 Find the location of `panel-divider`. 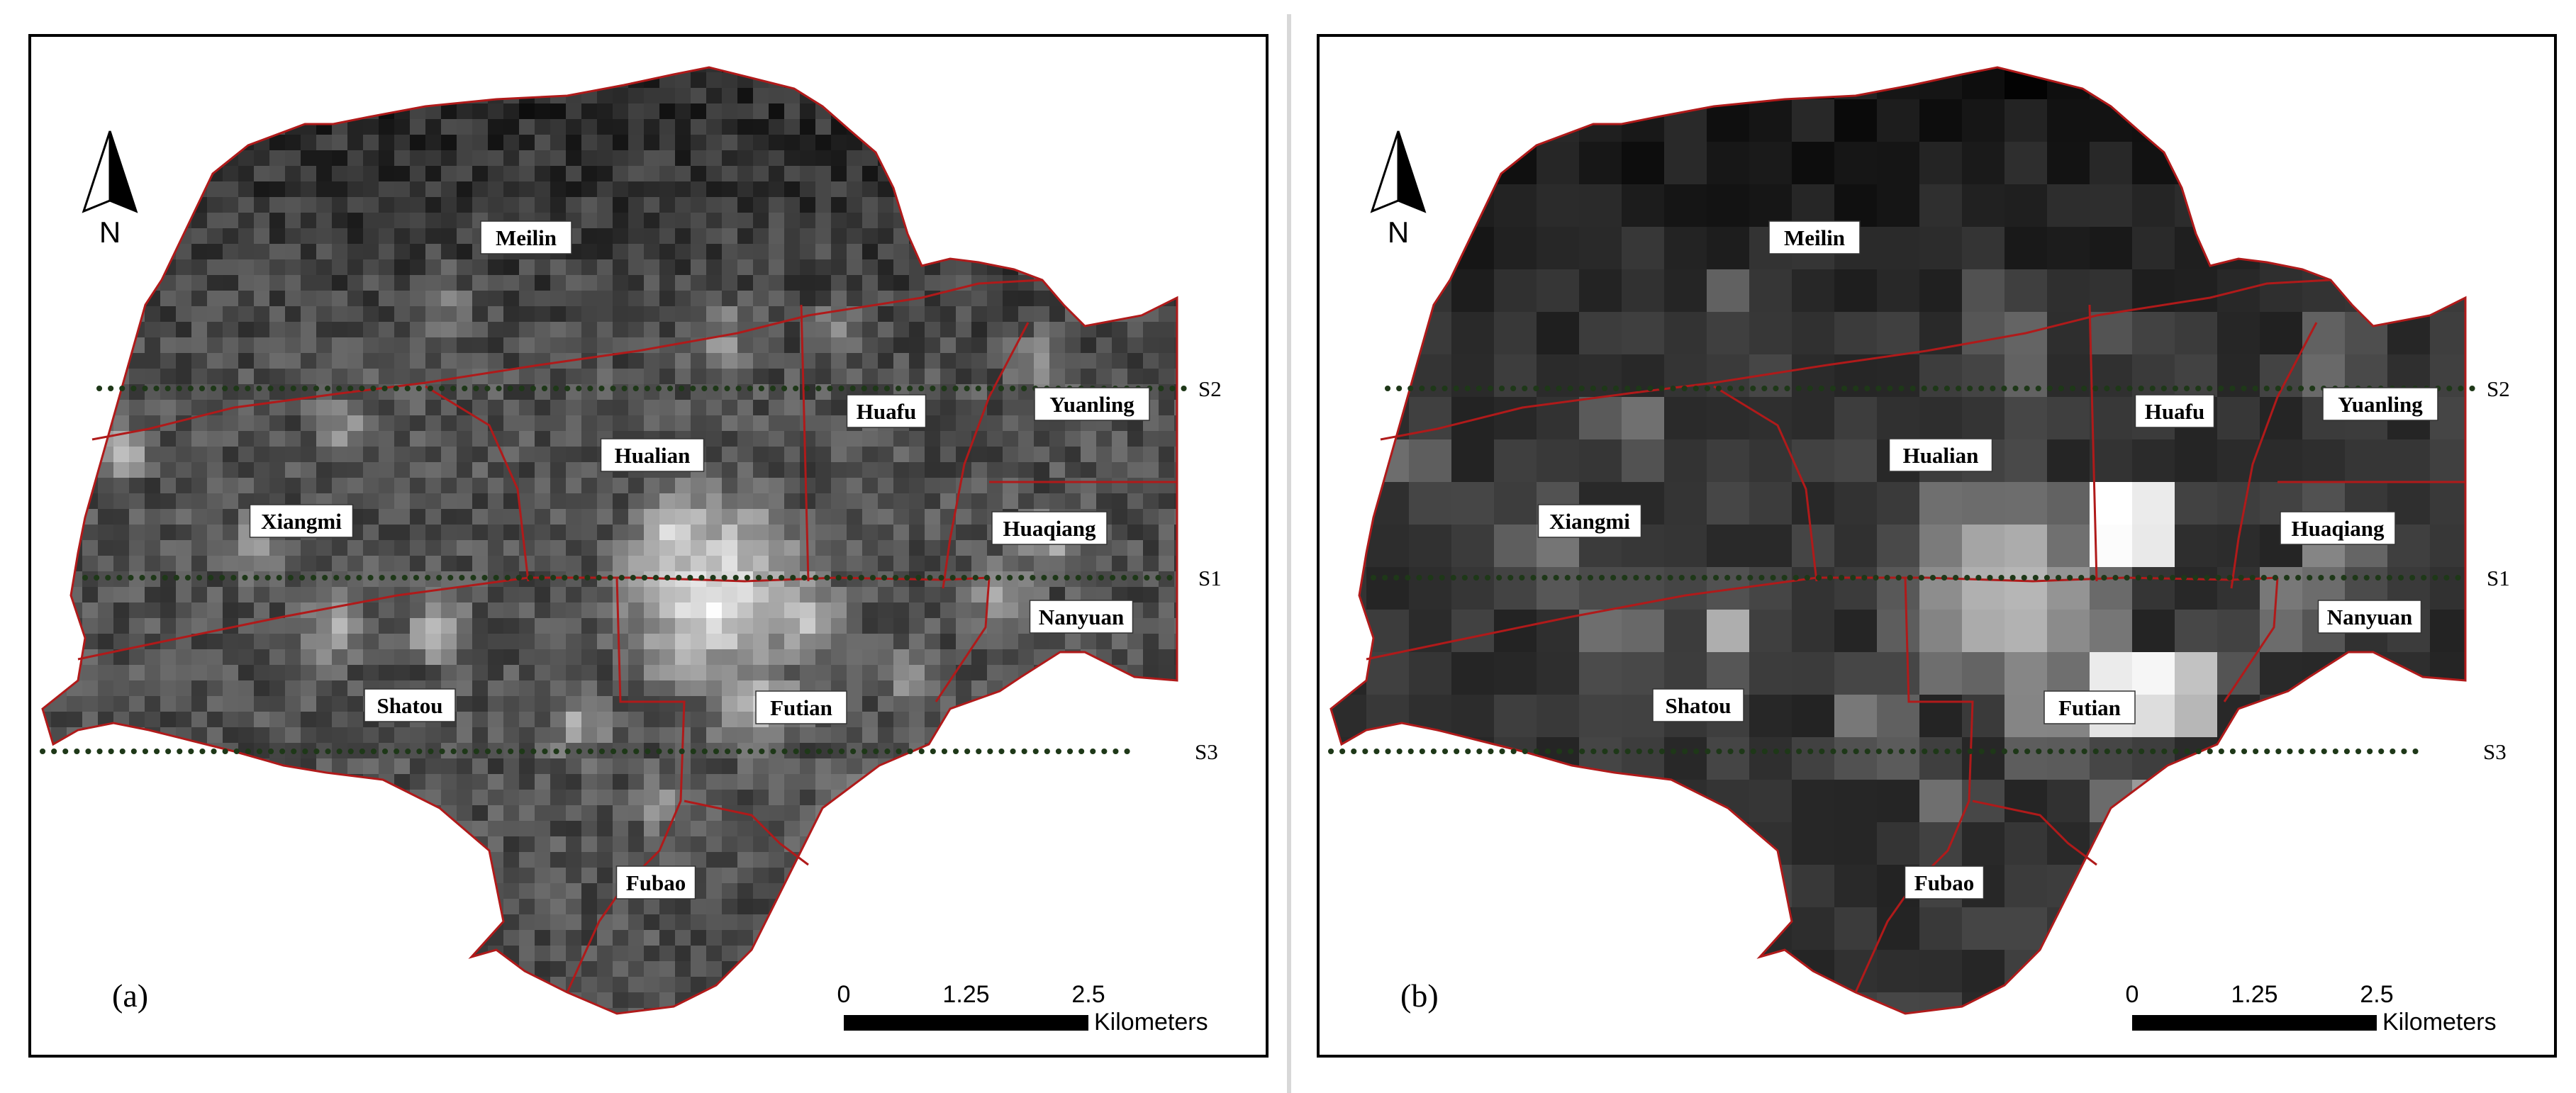

panel-divider is located at coordinates (1289, 553).